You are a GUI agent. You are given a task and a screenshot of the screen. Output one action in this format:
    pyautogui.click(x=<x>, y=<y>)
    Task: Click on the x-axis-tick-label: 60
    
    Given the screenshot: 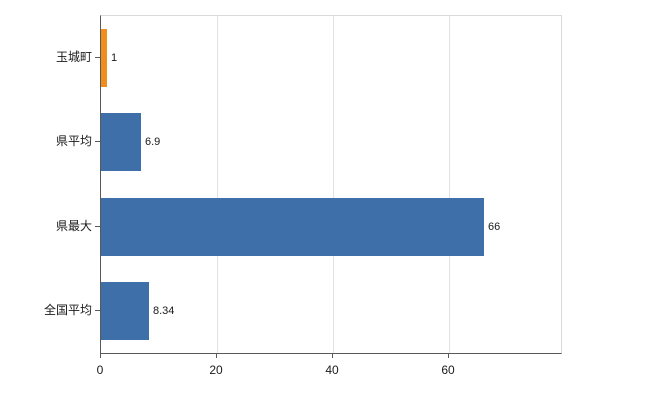 What is the action you would take?
    pyautogui.click(x=448, y=370)
    